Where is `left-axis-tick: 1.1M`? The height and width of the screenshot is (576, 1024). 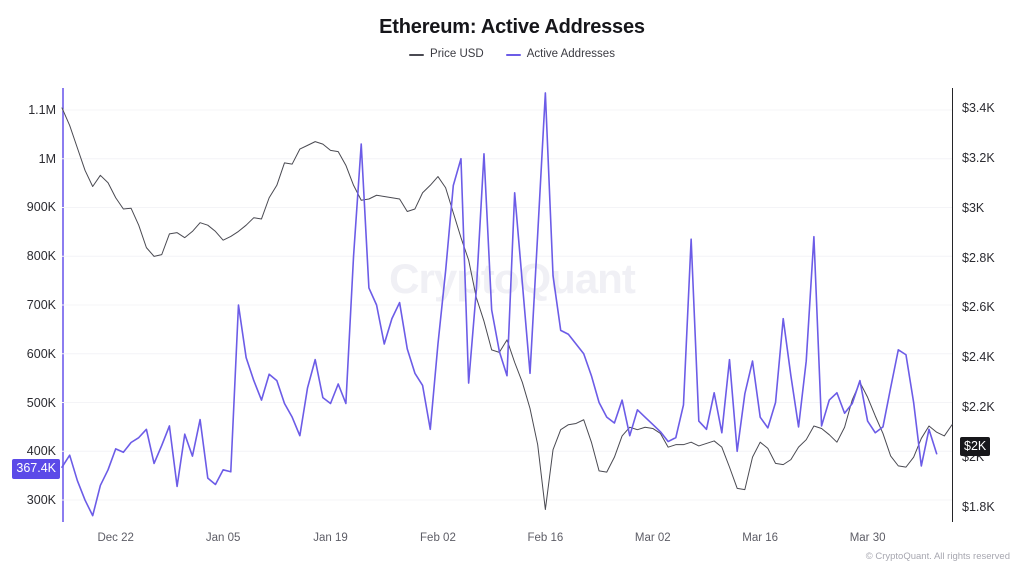 left-axis-tick: 1.1M is located at coordinates (42, 109).